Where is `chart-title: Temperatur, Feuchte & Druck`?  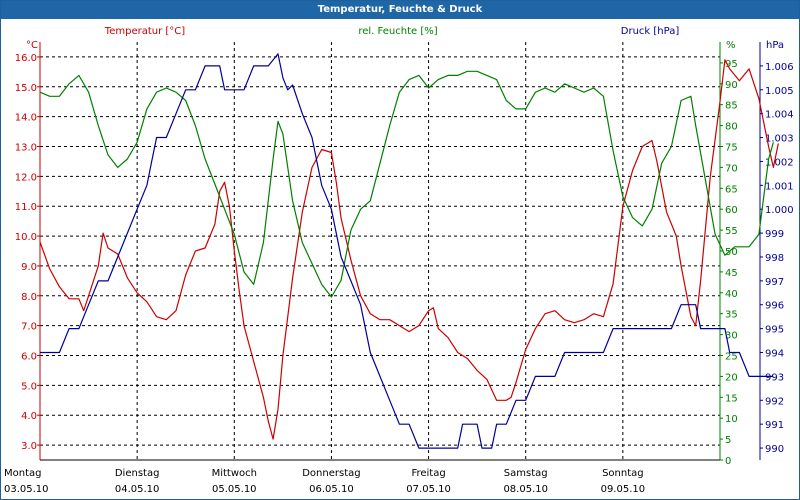 chart-title: Temperatur, Feuchte & Druck is located at coordinates (400, 10).